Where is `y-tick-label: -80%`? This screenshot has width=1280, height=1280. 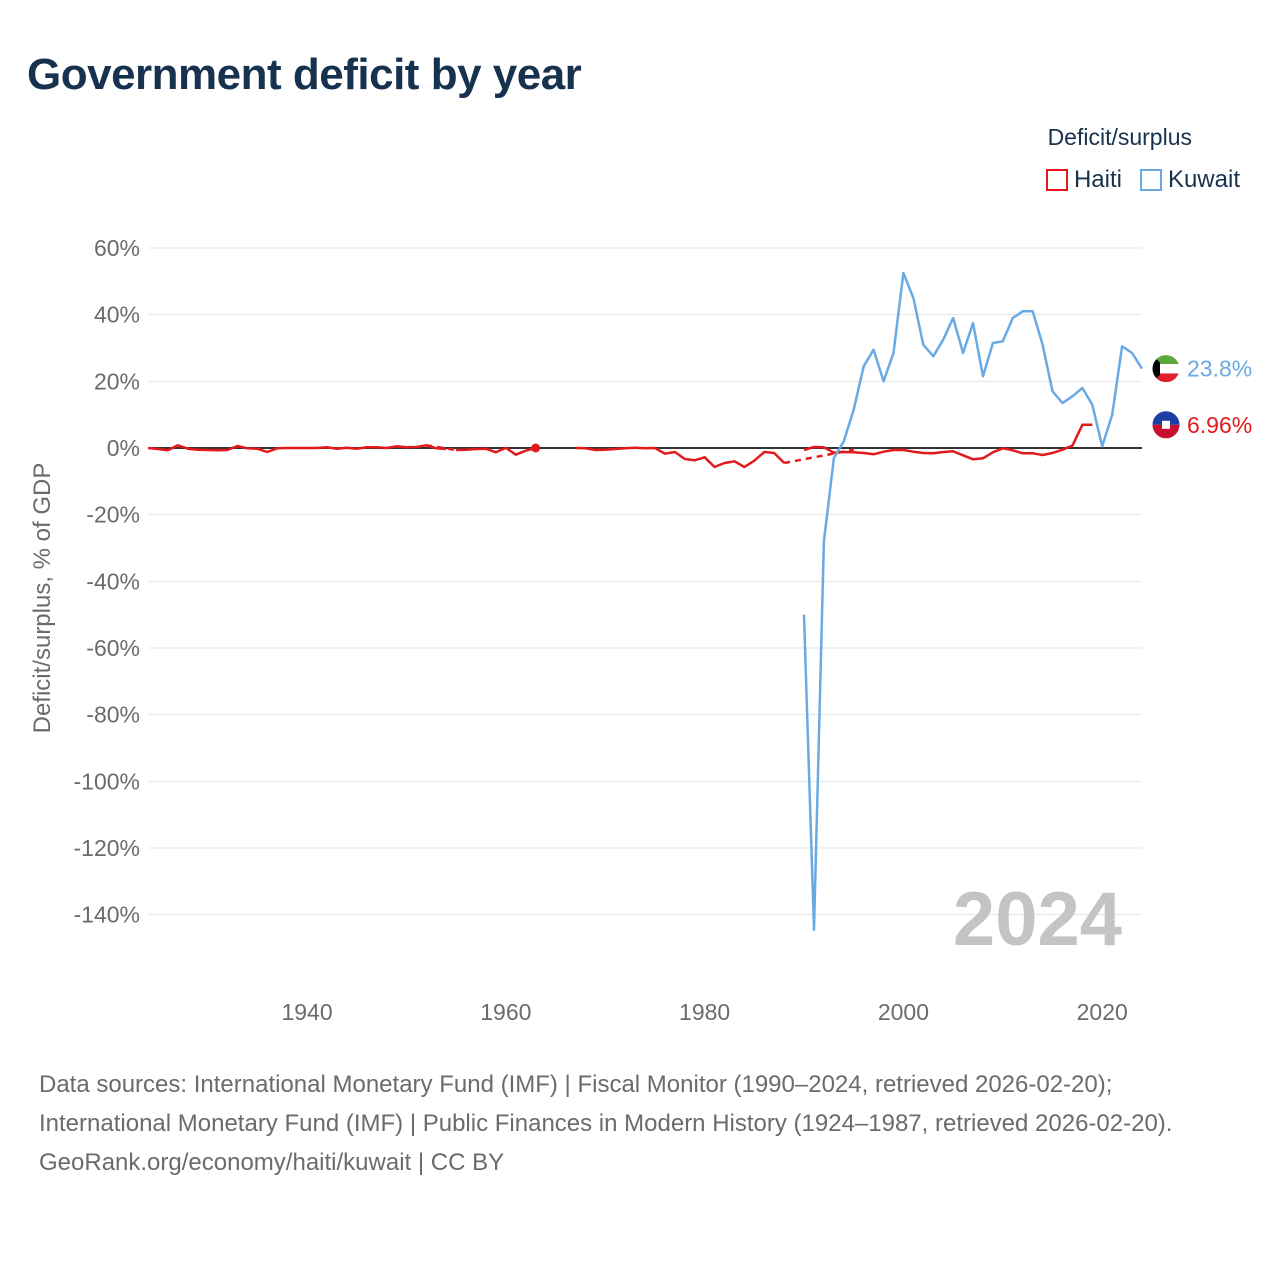 y-tick-label: -80% is located at coordinates (113, 715).